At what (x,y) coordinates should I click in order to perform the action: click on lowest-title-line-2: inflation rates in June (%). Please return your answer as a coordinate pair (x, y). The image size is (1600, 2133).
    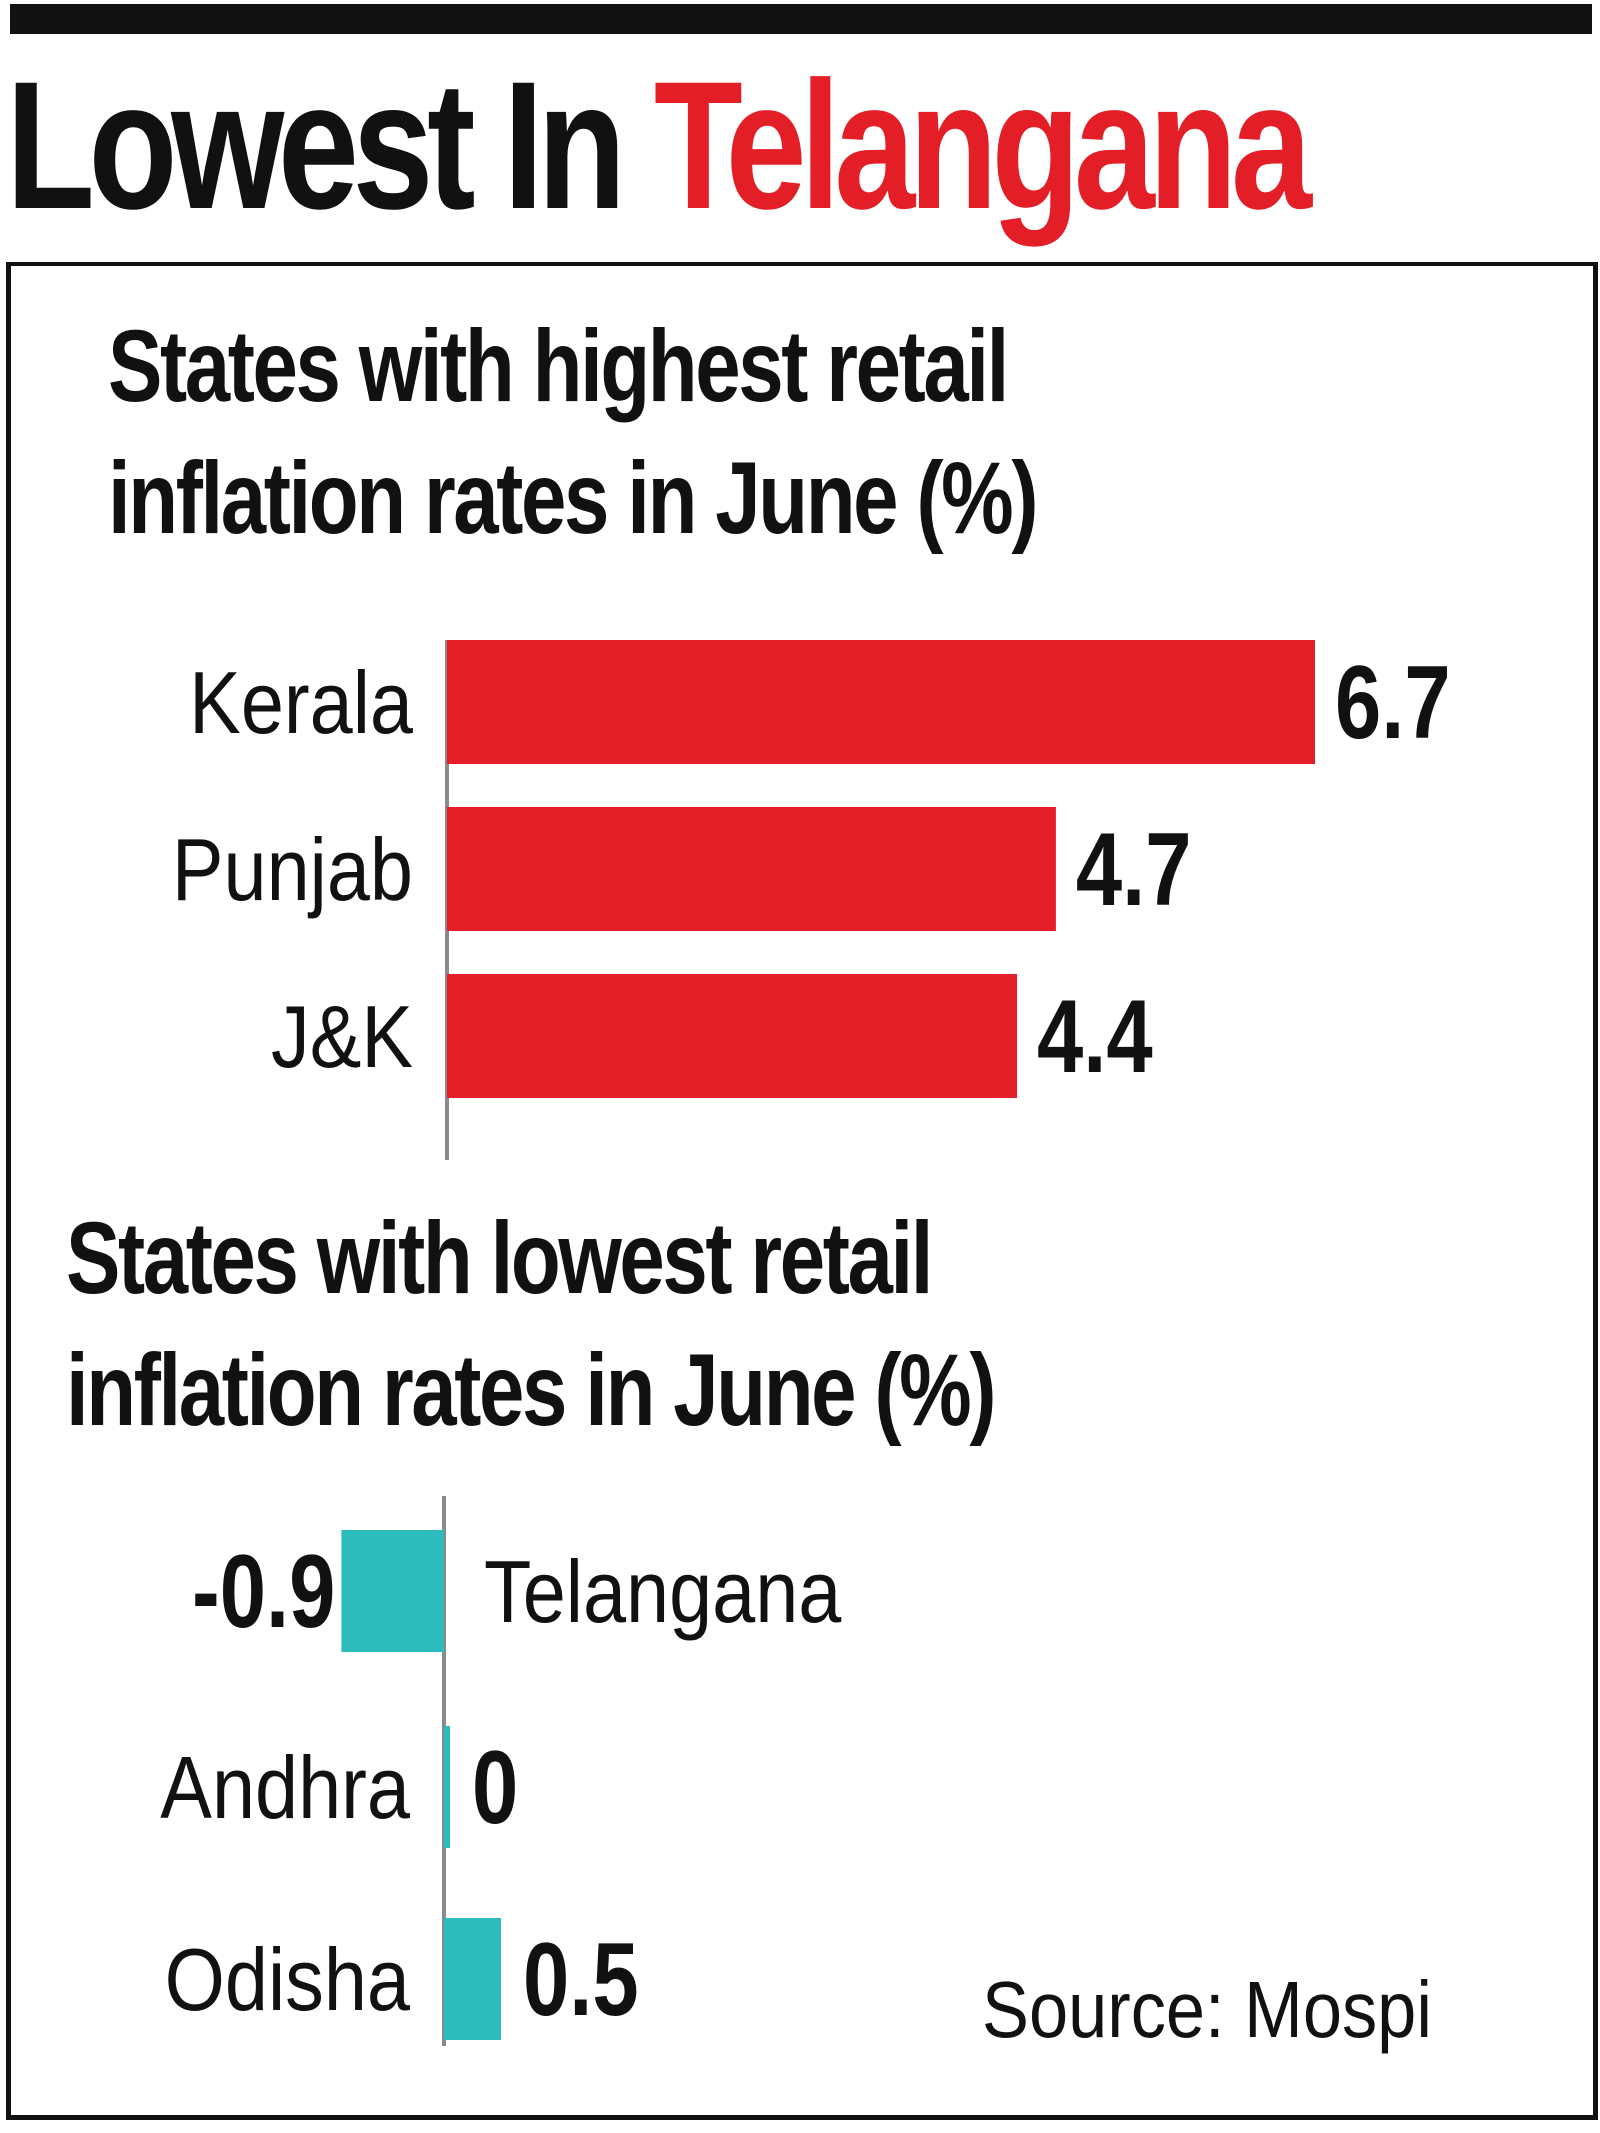
    Looking at the image, I should click on (531, 1390).